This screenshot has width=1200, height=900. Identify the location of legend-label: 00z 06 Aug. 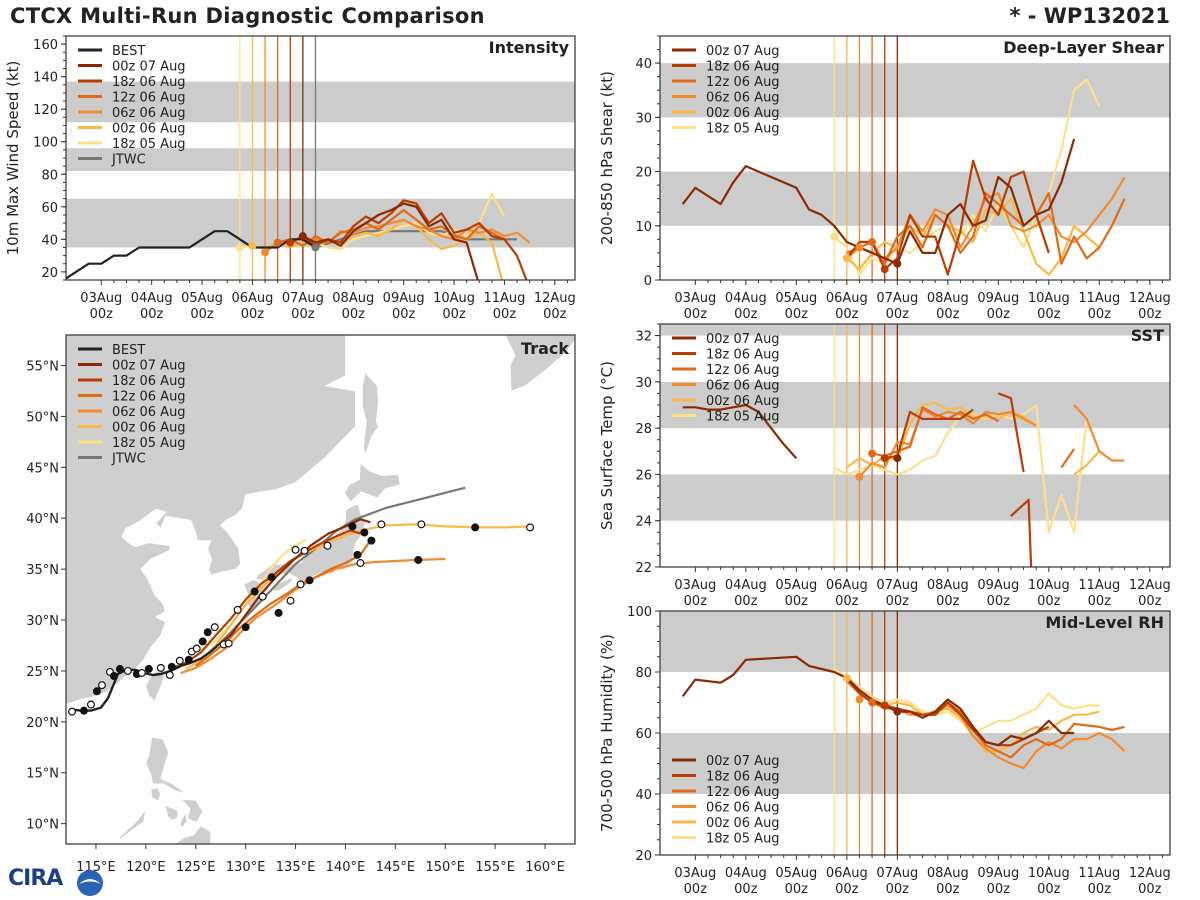
(743, 823).